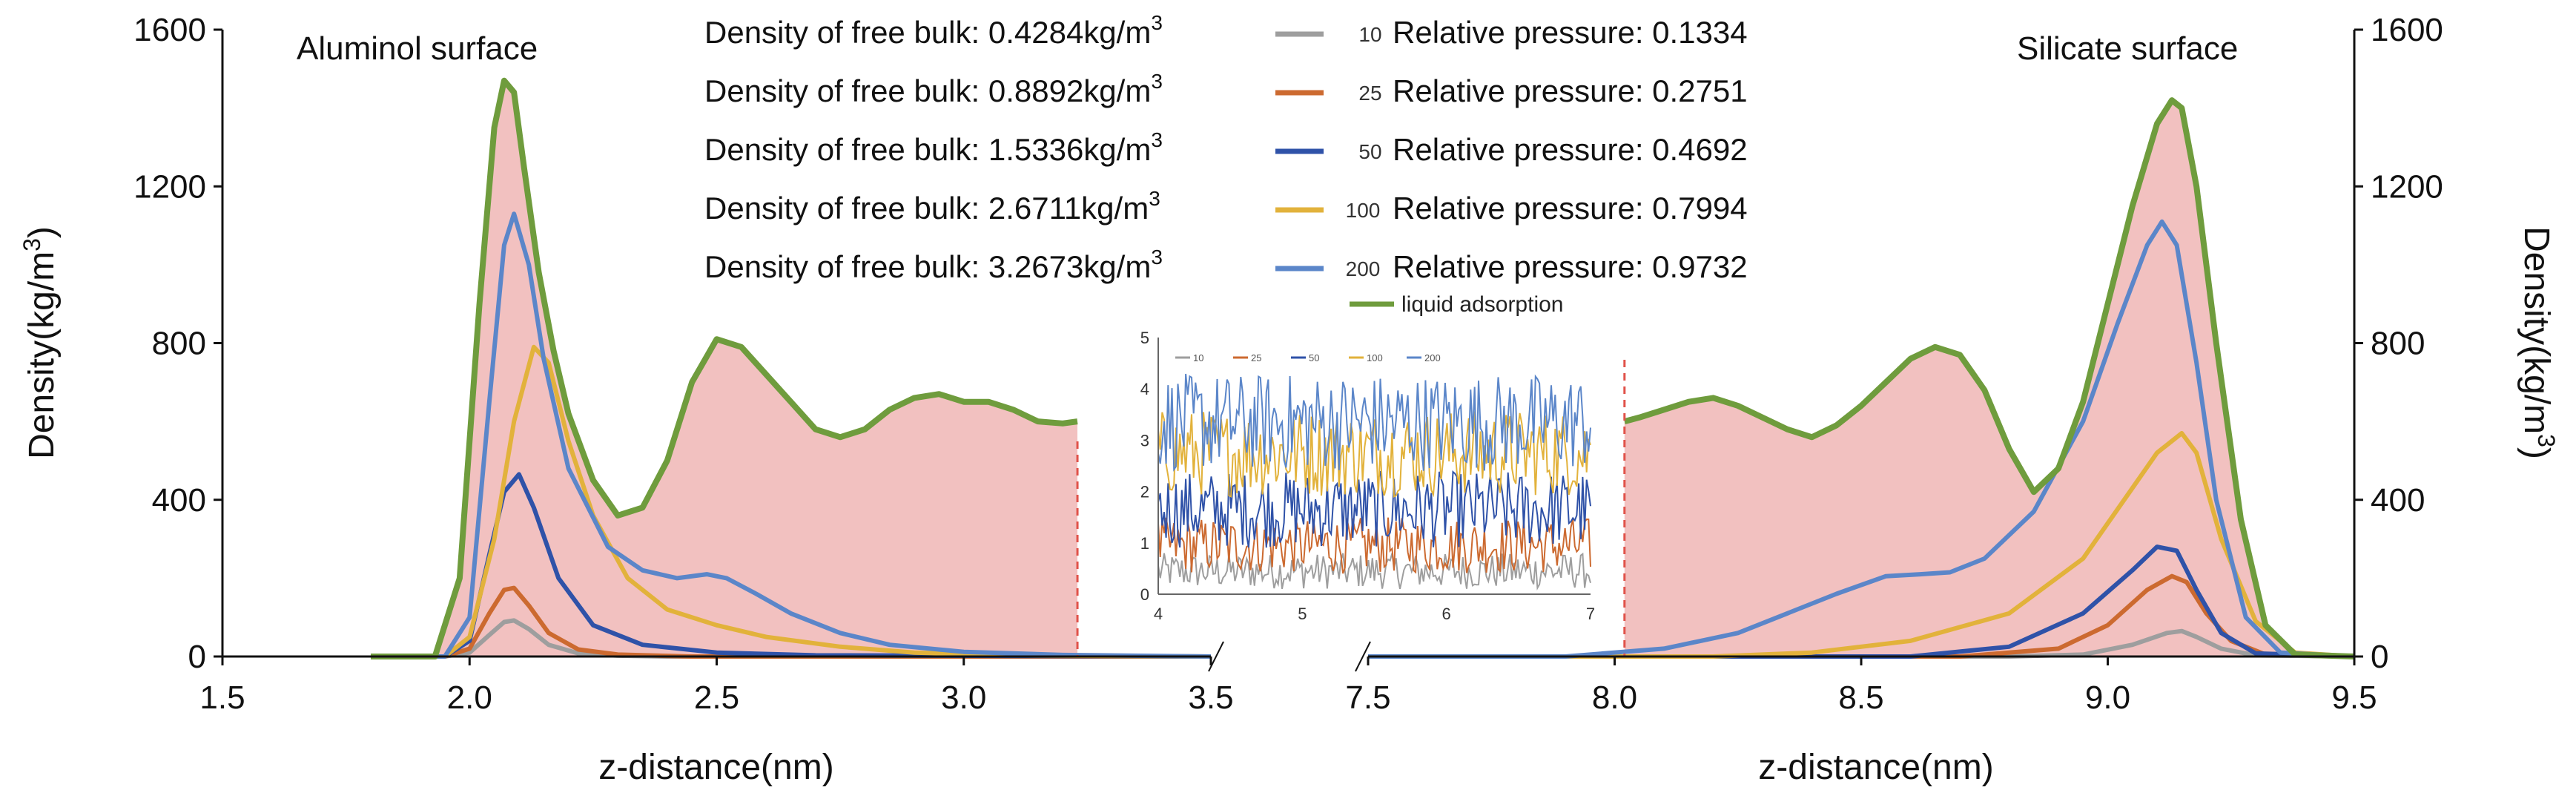 Image resolution: width=2576 pixels, height=793 pixels. Describe the element at coordinates (1158, 614) in the screenshot. I see `inset-x-tick-label: 4` at that location.